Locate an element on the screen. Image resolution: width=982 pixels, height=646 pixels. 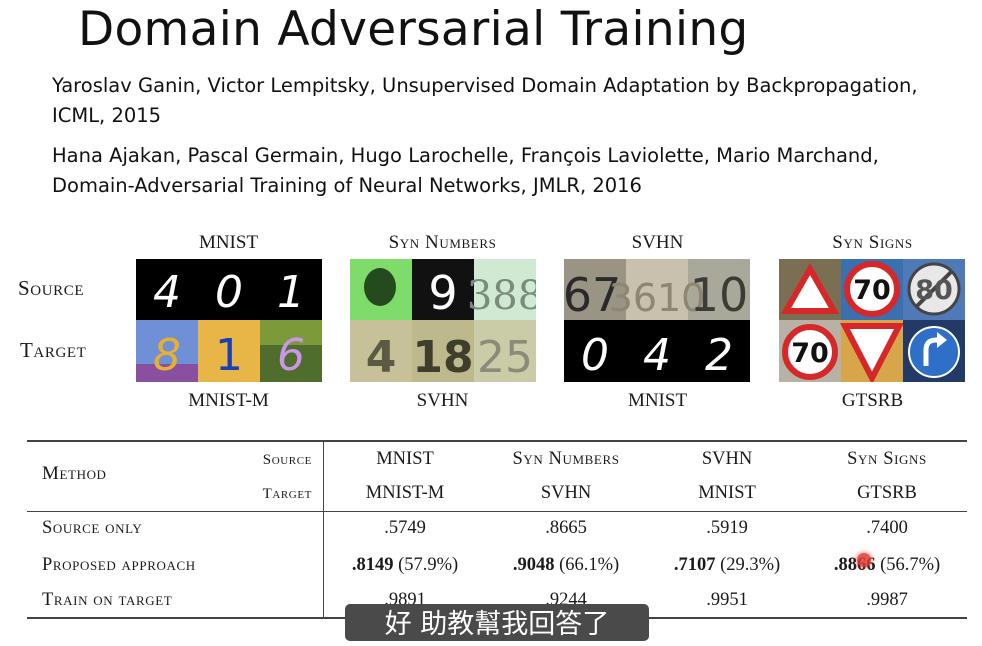
col-source-syn-signs: Syn Signs is located at coordinates (887, 459).